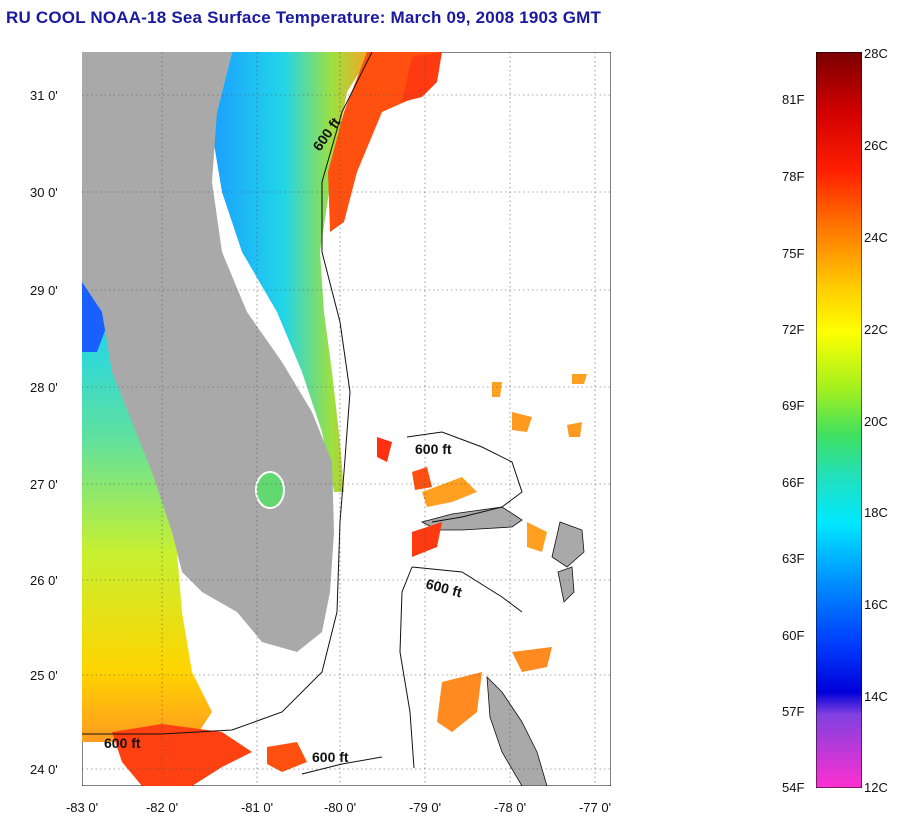  Describe the element at coordinates (568, 544) in the screenshot. I see `abaco-land` at that location.